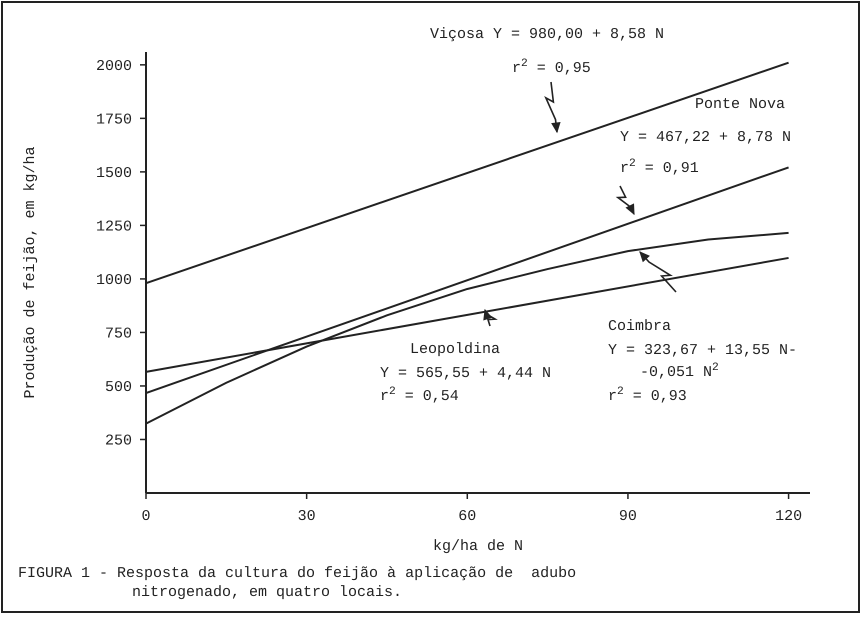 The height and width of the screenshot is (620, 861). What do you see at coordinates (679, 371) in the screenshot?
I see `annotation: -0,051 N$^{2}$` at bounding box center [679, 371].